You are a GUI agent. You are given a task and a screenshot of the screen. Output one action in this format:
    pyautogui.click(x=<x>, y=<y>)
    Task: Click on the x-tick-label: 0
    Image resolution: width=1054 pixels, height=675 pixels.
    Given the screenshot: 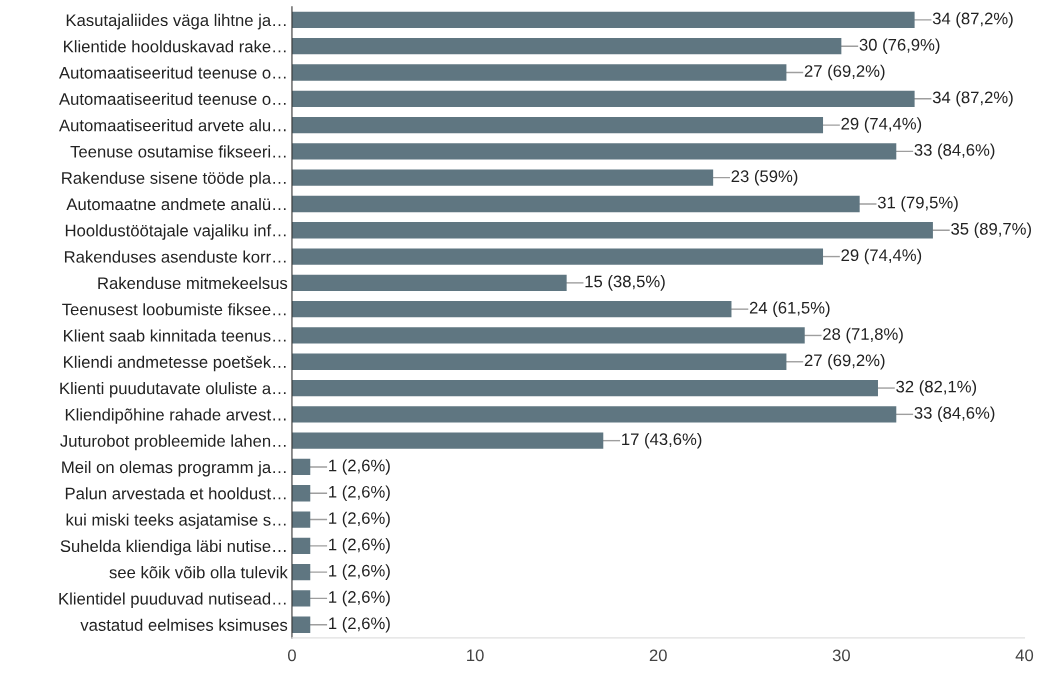 What is the action you would take?
    pyautogui.click(x=291, y=655)
    